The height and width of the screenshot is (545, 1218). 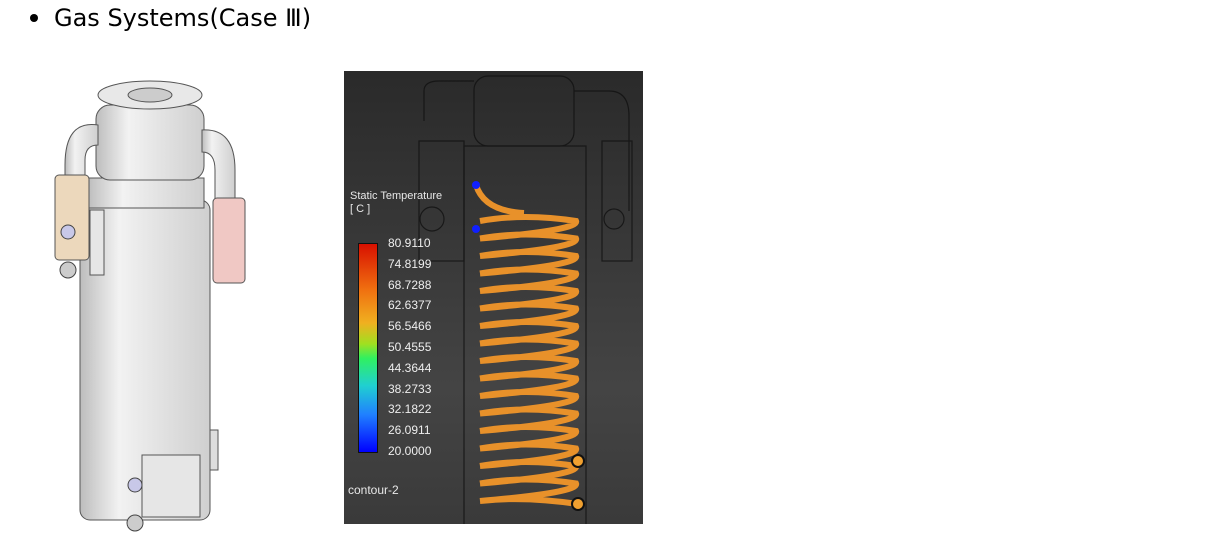 What do you see at coordinates (410, 284) in the screenshot?
I see `legend-tick: 68.7288` at bounding box center [410, 284].